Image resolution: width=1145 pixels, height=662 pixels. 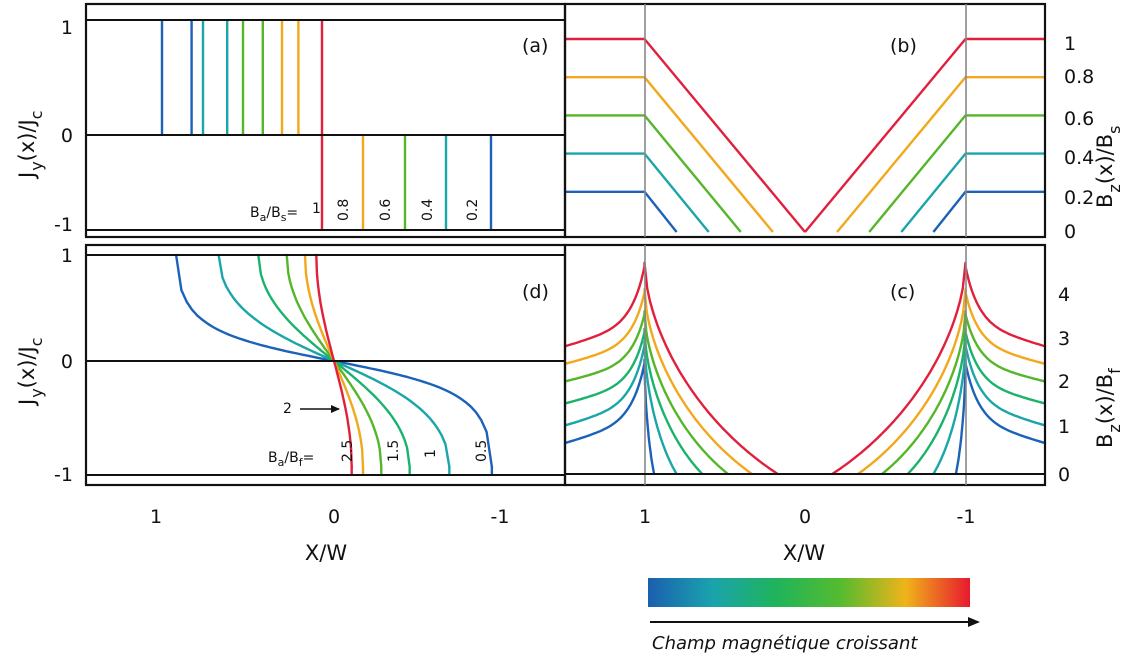 I want to click on panel-d-ytick: -1, so click(x=63, y=475).